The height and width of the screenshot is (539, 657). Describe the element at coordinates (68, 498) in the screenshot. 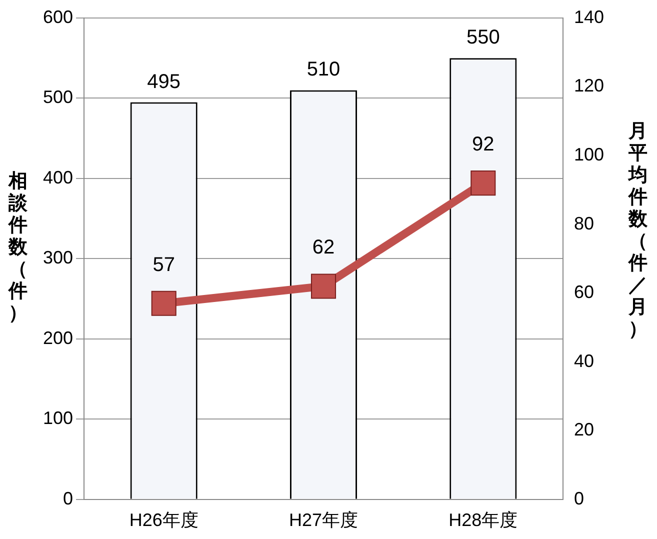

I see `y-tick-label: 0` at that location.